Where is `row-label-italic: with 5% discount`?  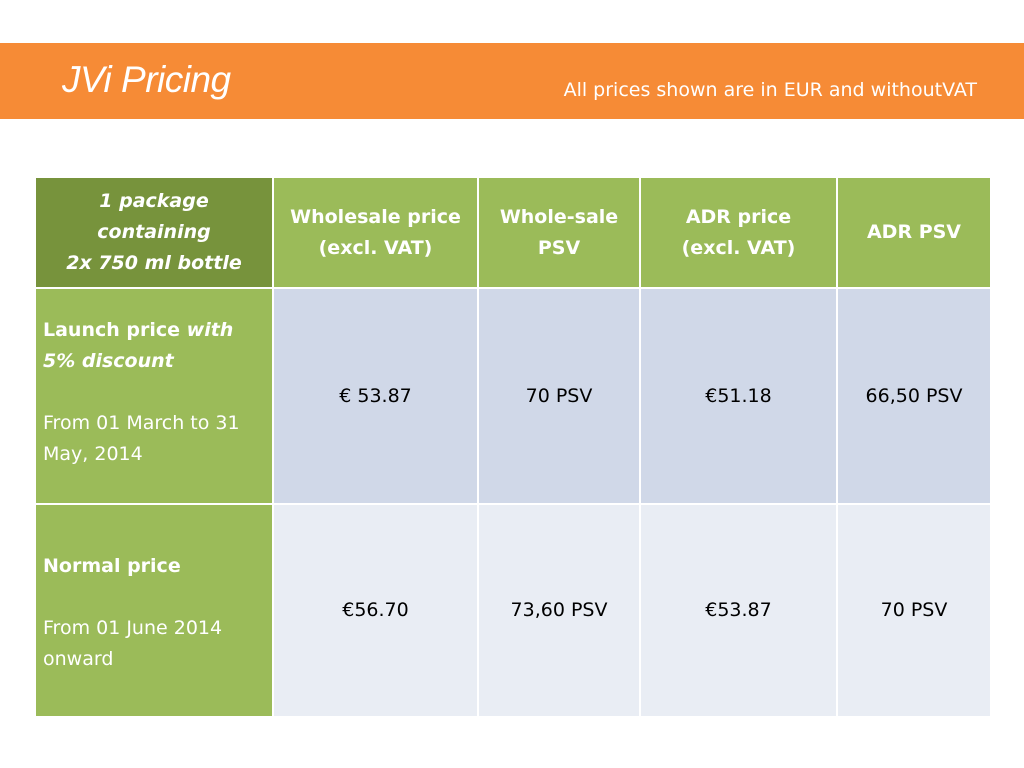 row-label-italic: with 5% discount is located at coordinates (138, 345).